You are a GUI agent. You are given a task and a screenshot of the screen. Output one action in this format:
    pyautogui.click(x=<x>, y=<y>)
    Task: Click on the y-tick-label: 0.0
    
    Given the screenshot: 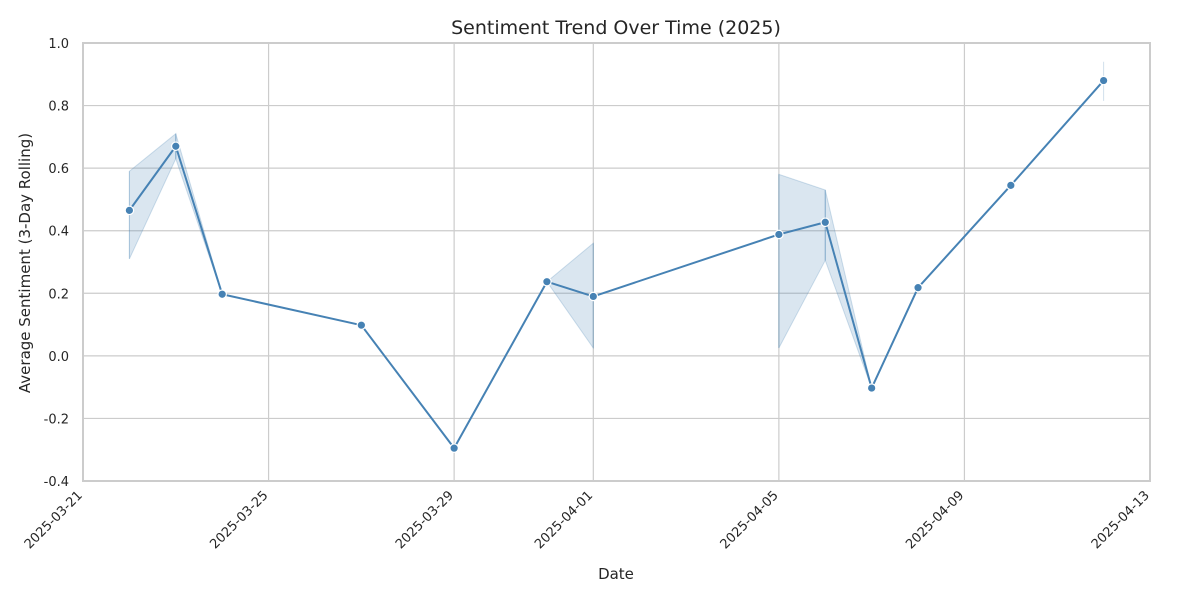 What is the action you would take?
    pyautogui.click(x=58, y=357)
    